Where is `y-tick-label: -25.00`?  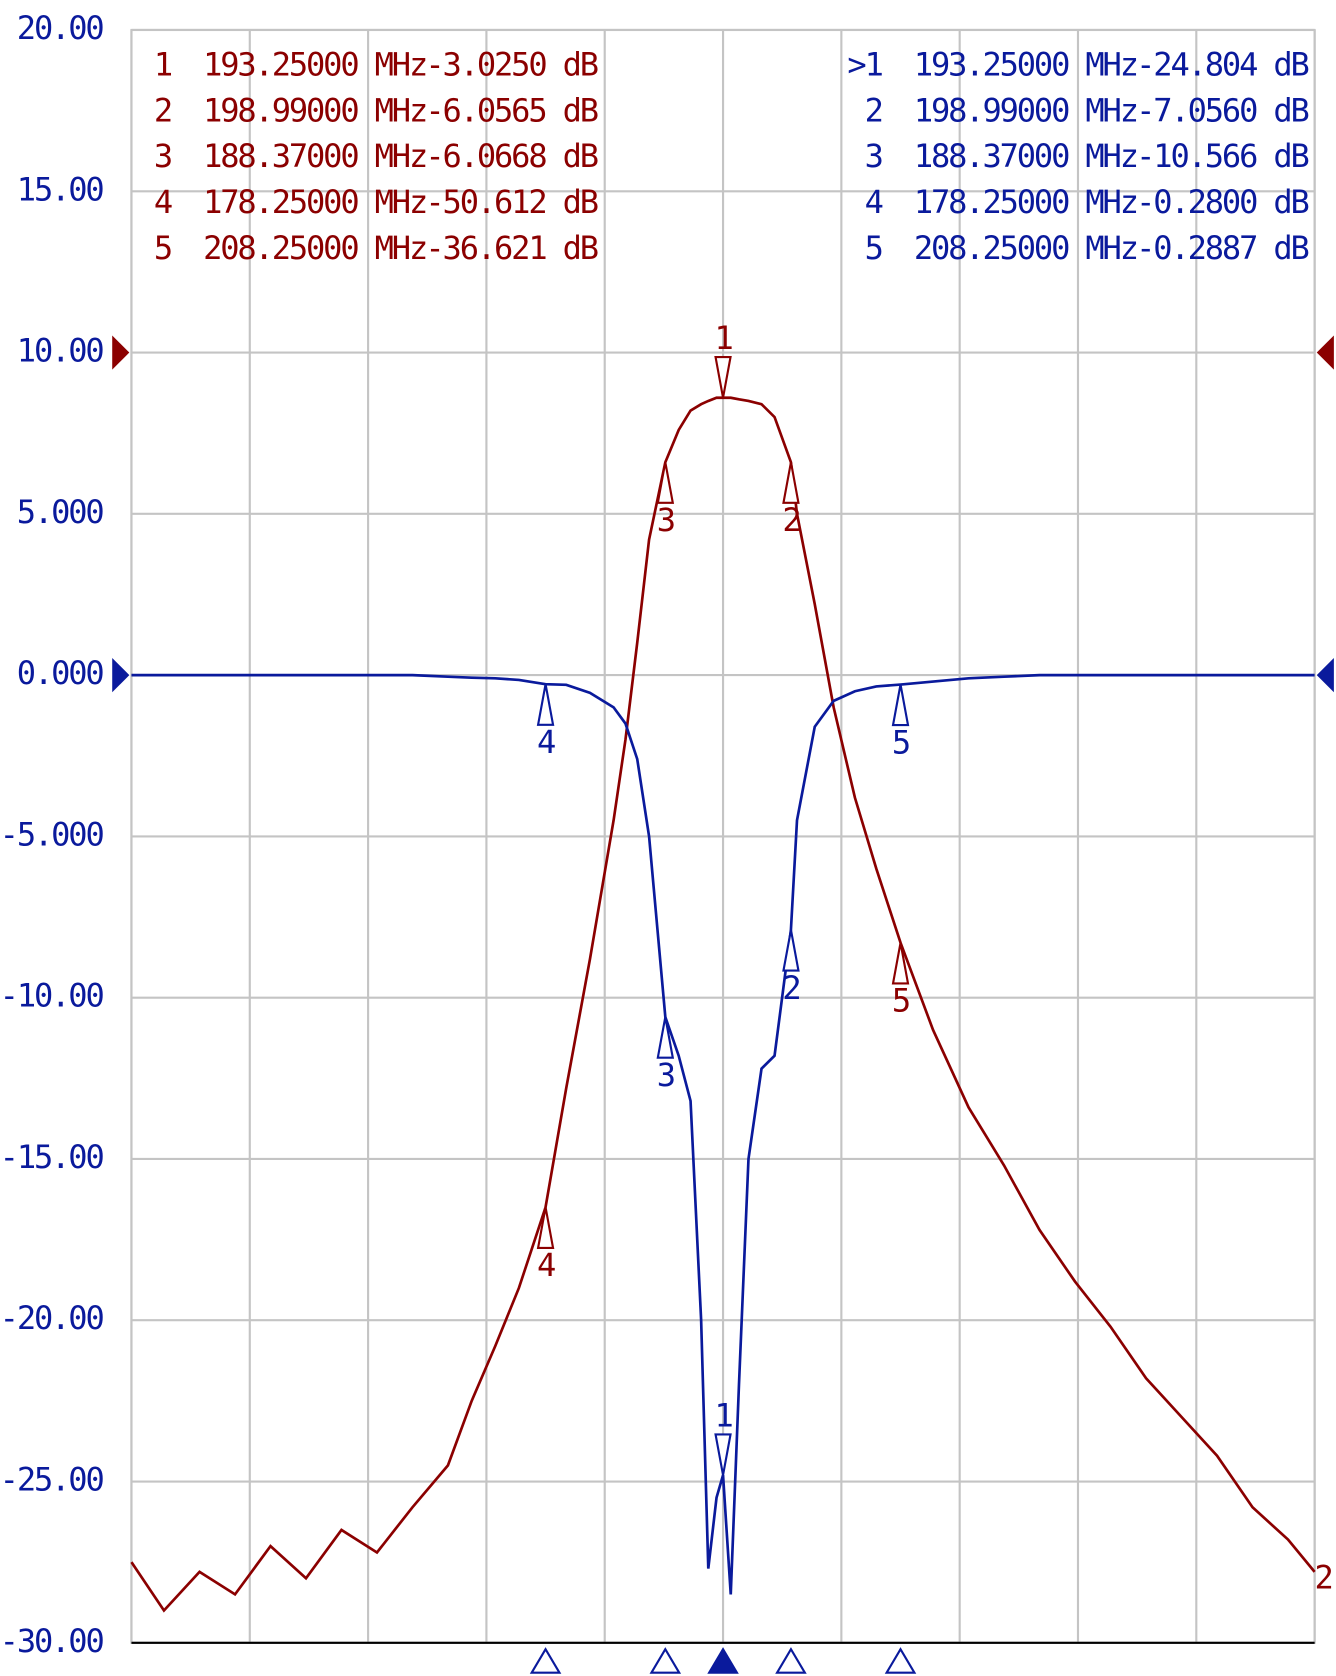
y-tick-label: -25.00 is located at coordinates (51, 1480).